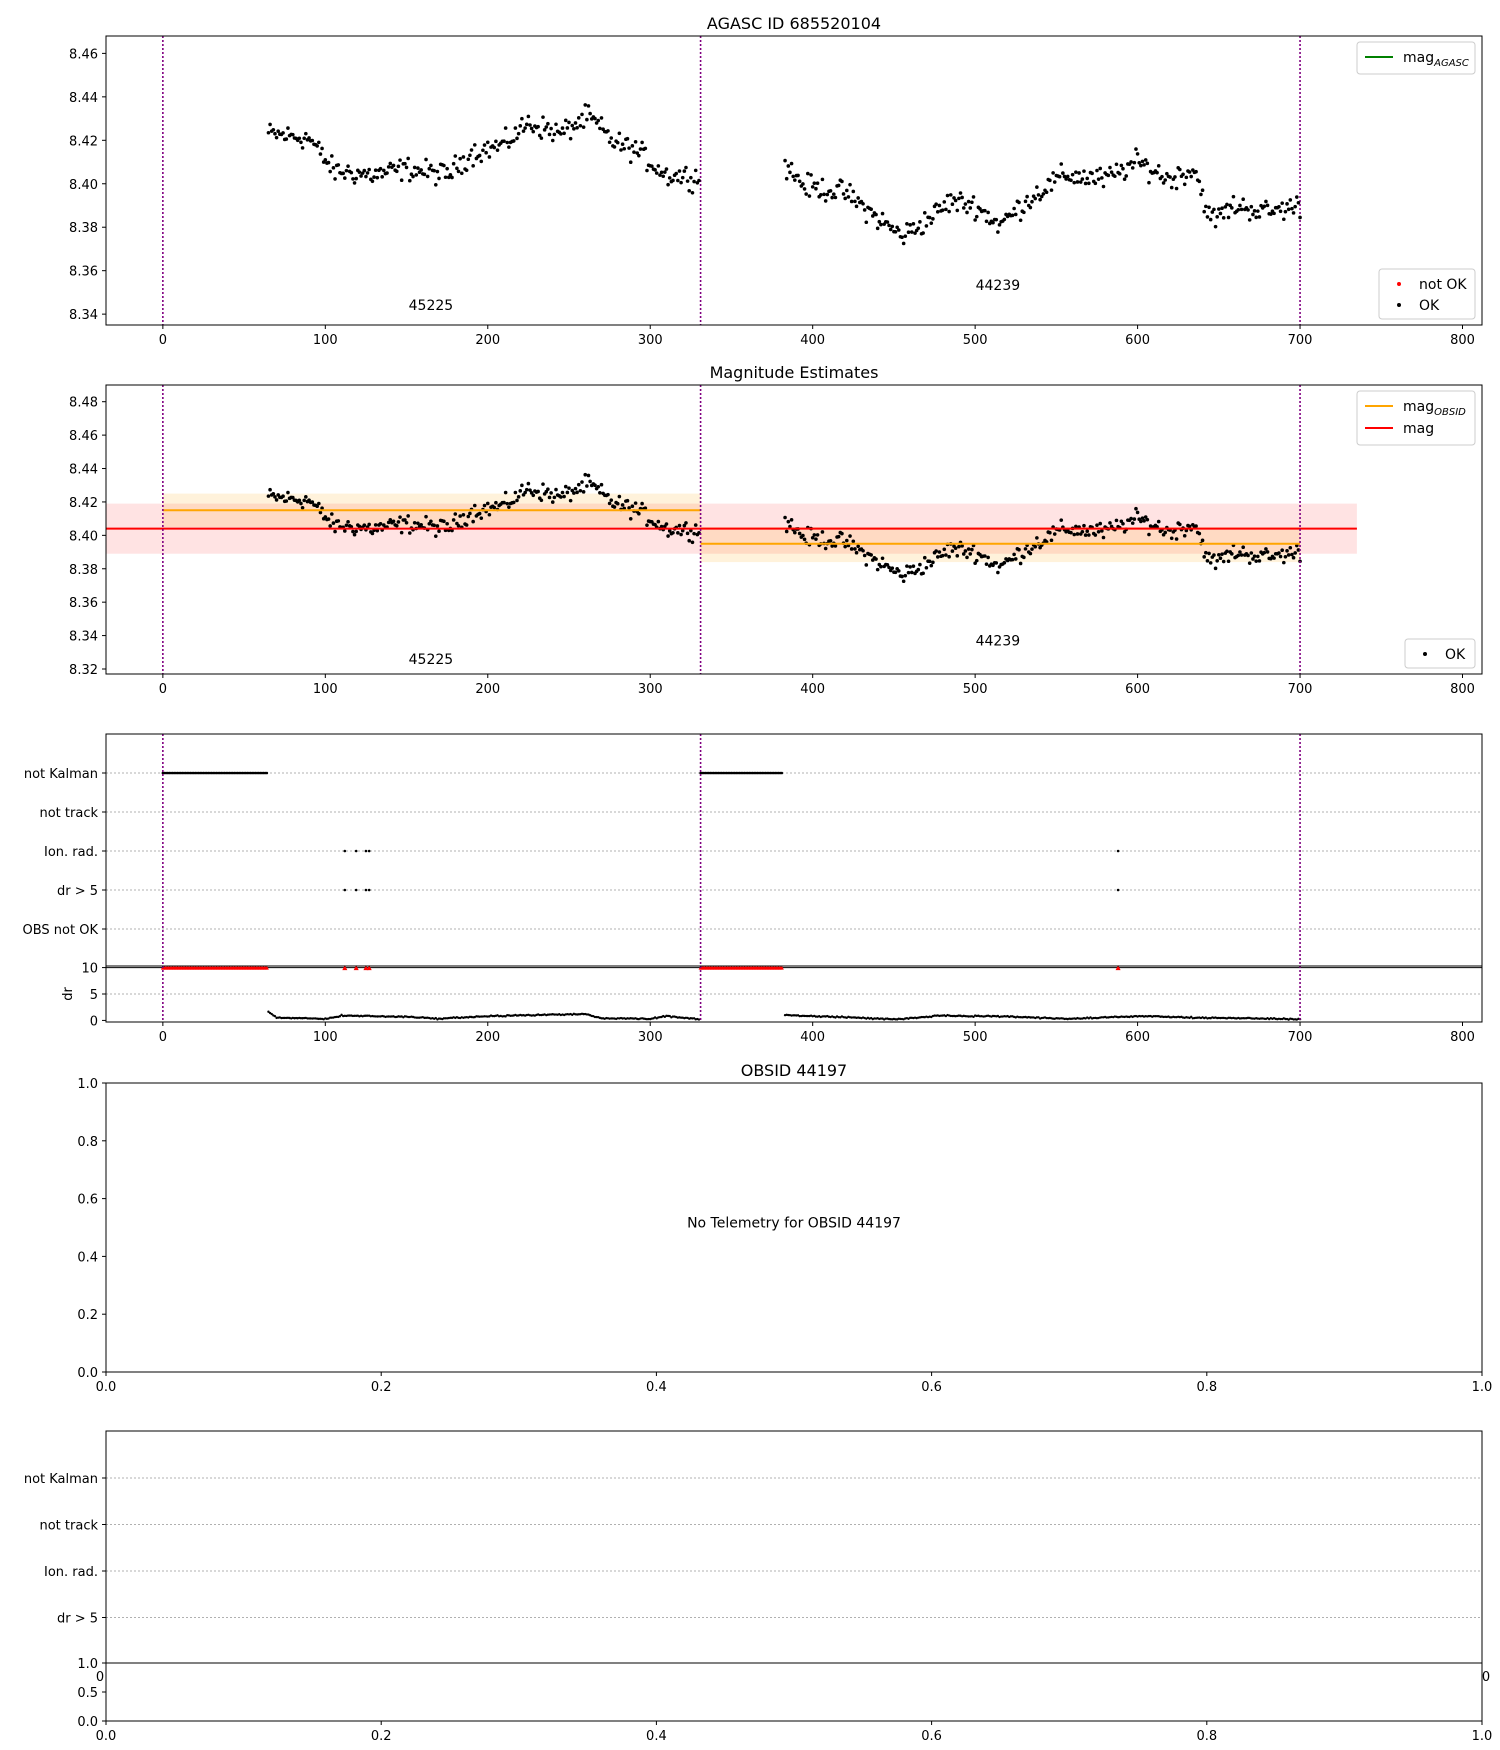  I want to click on dr-axis-label: dr, so click(68, 994).